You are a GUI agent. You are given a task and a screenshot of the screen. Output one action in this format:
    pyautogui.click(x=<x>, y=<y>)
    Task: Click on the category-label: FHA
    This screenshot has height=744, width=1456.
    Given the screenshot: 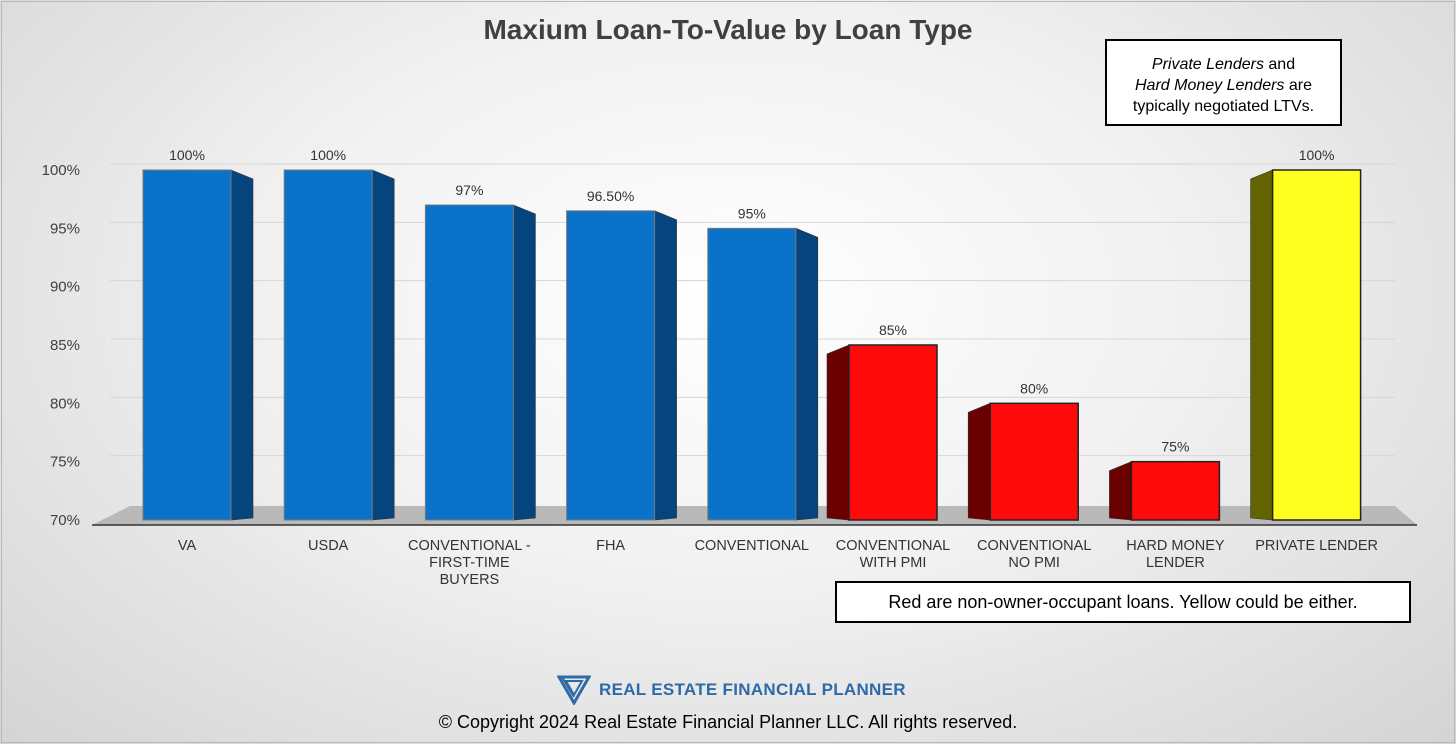 What is the action you would take?
    pyautogui.click(x=610, y=546)
    